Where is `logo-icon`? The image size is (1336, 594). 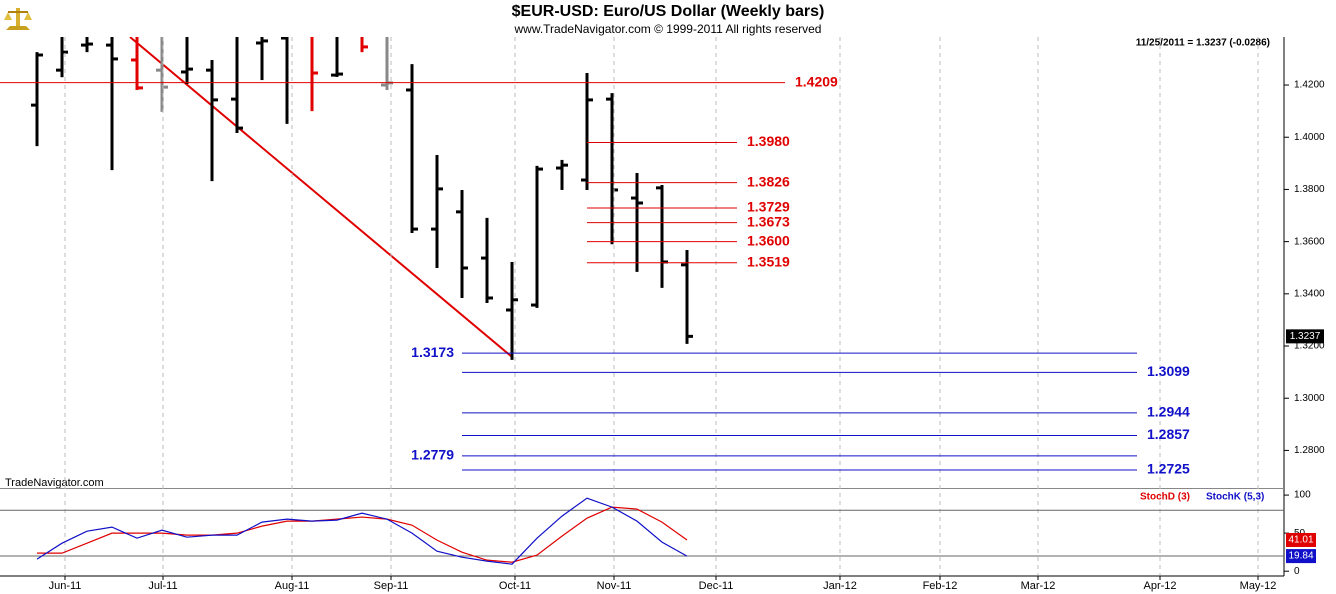 logo-icon is located at coordinates (18, 19).